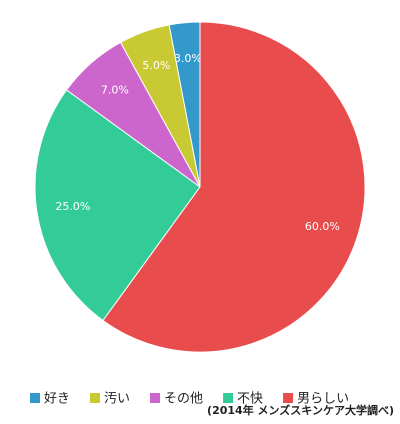 The image size is (400, 424). I want to click on slice-label: 7.0%, so click(115, 89).